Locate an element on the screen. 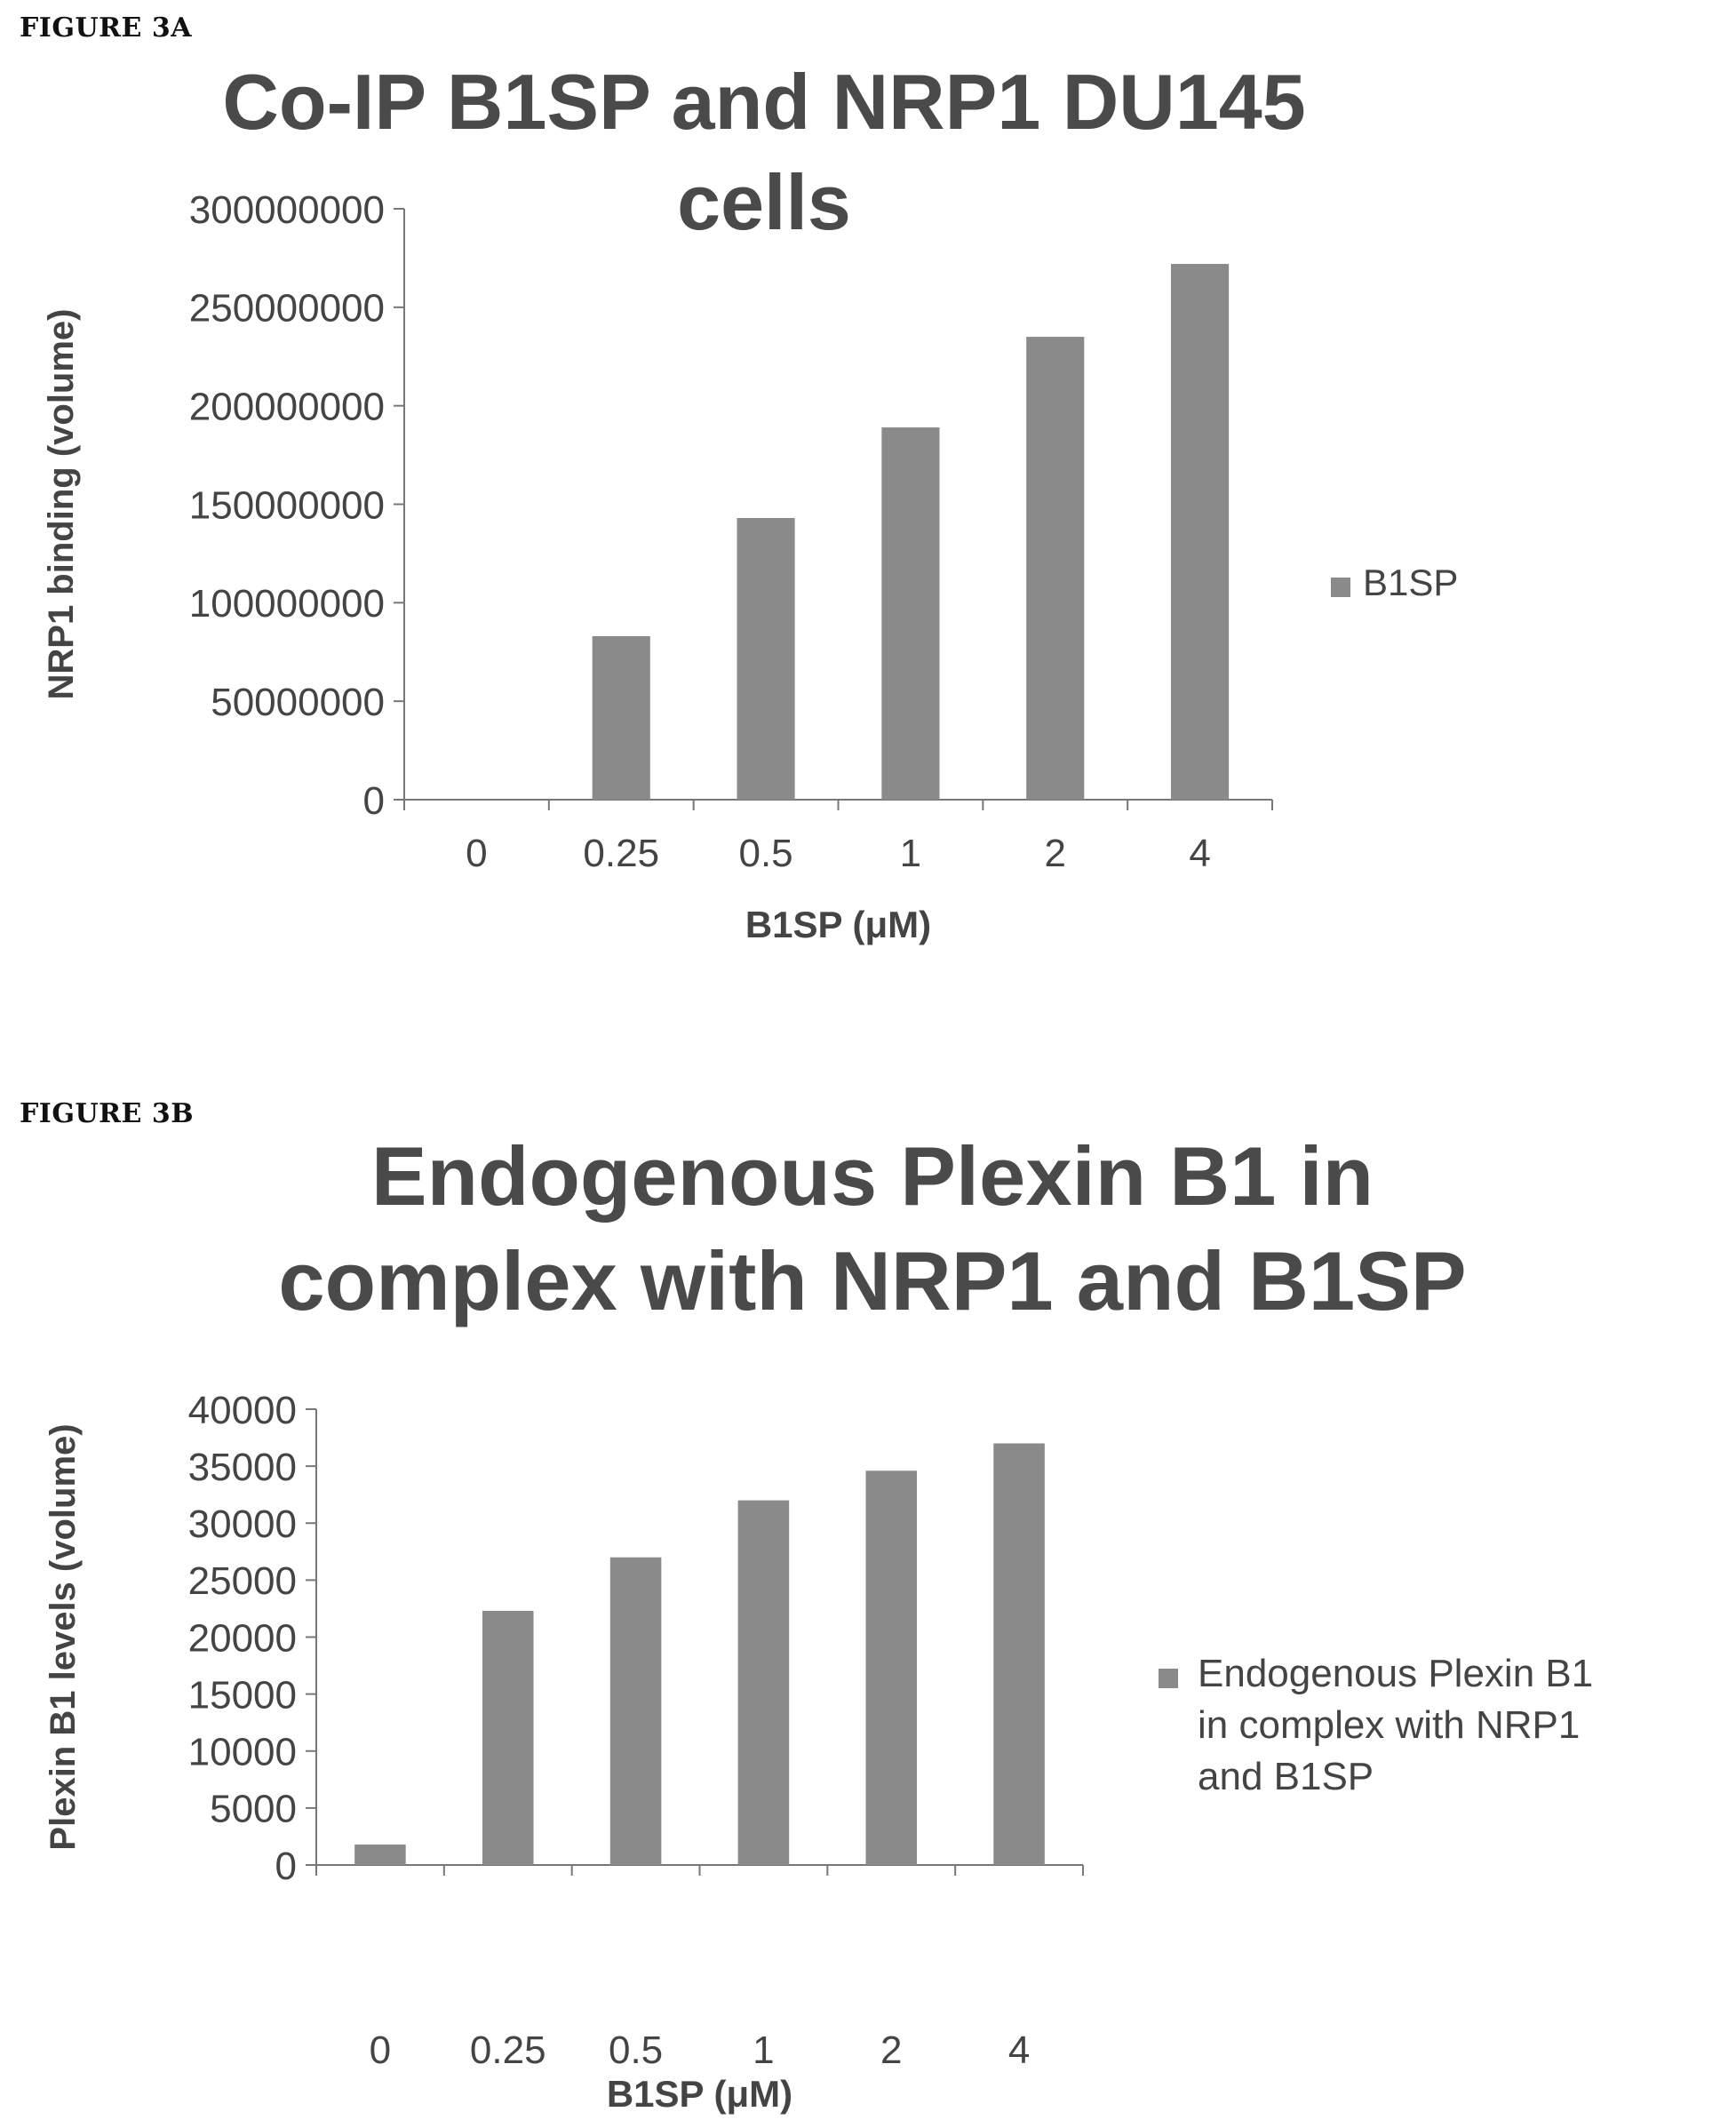 The image size is (1736, 2120). legend-label: and B1SP is located at coordinates (1286, 1776).